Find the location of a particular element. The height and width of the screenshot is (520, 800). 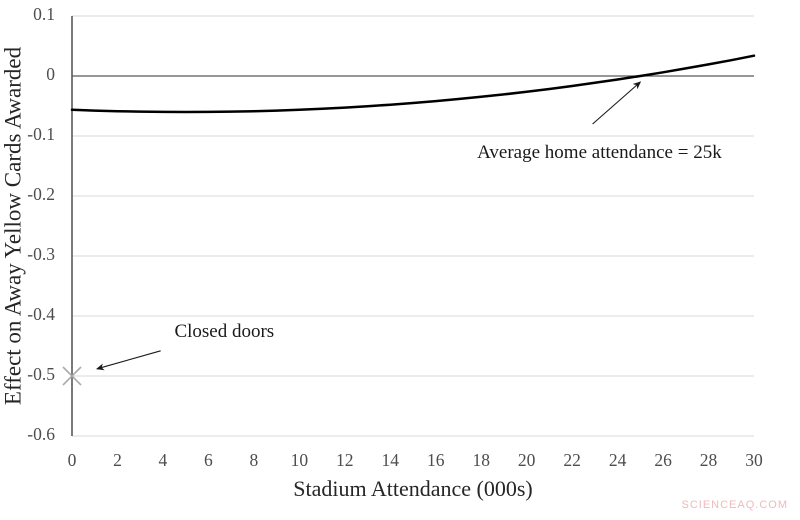

y-tick-label: 0 is located at coordinates (50, 74).